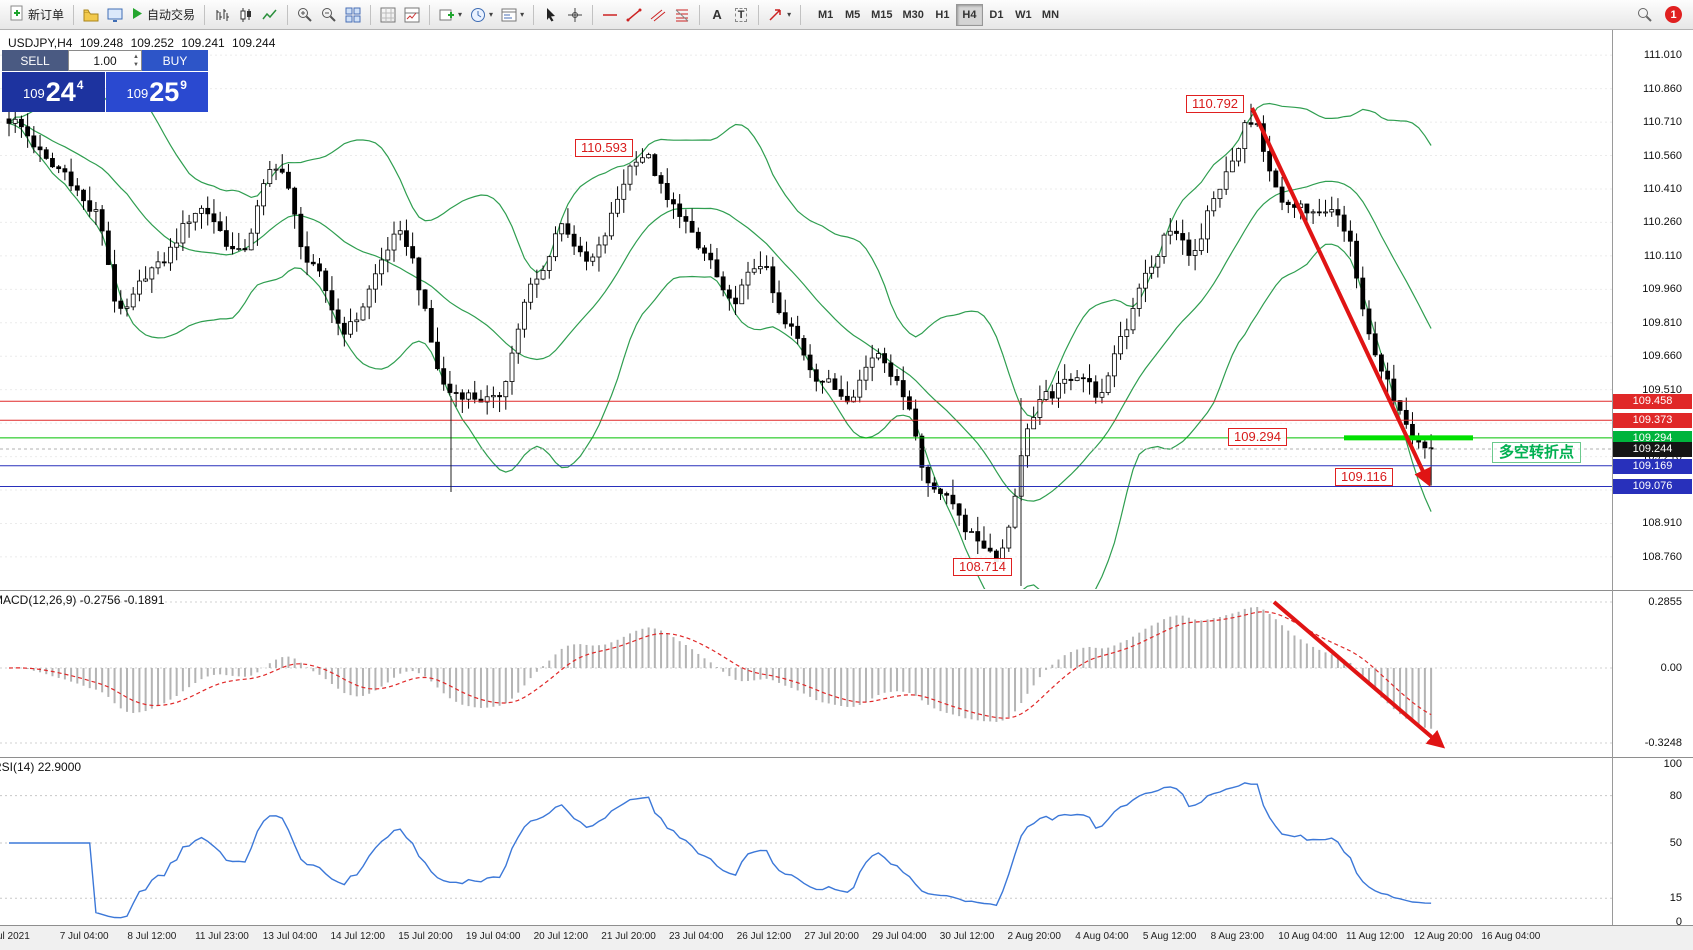 Image resolution: width=1693 pixels, height=950 pixels. Describe the element at coordinates (388, 15) in the screenshot. I see `grid-icon` at that location.